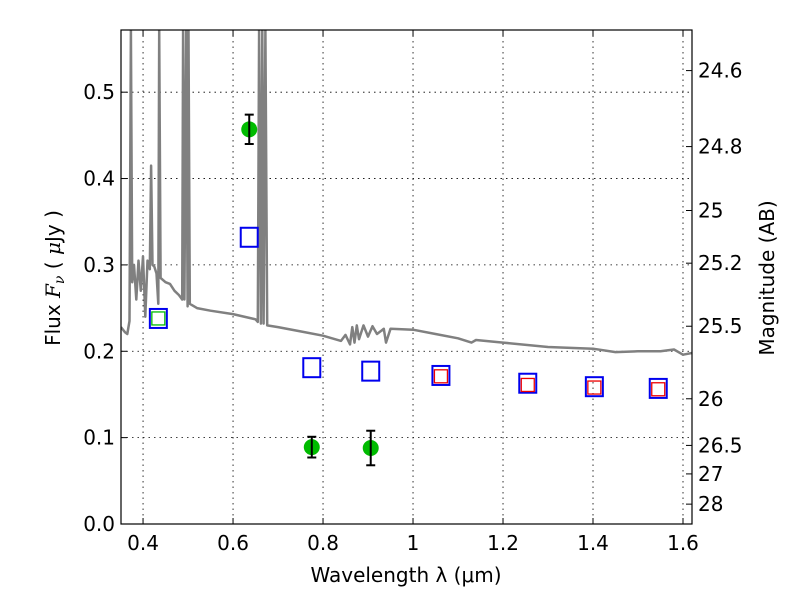 The width and height of the screenshot is (800, 600). What do you see at coordinates (60, 279) in the screenshot?
I see `y-label-part-nu: ν` at bounding box center [60, 279].